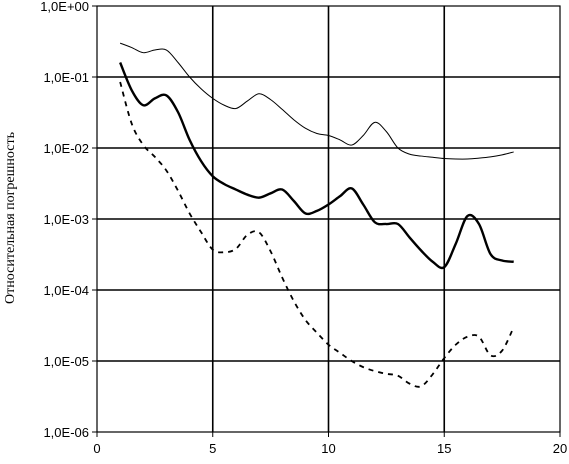  Describe the element at coordinates (66, 290) in the screenshot. I see `y-tick-label: 1,0E-04` at that location.